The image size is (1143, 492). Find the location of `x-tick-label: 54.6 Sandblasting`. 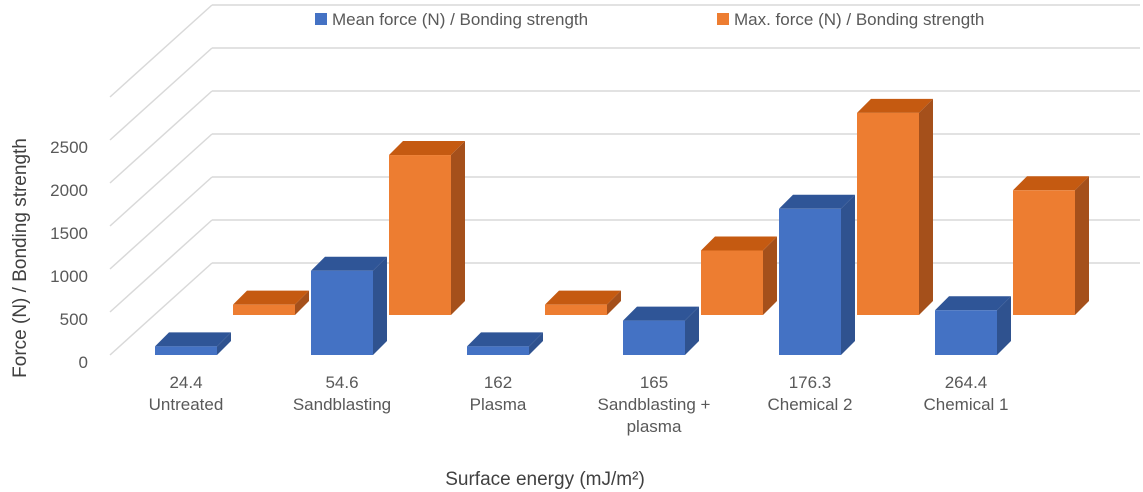

x-tick-label: 54.6 Sandblasting is located at coordinates (342, 393).